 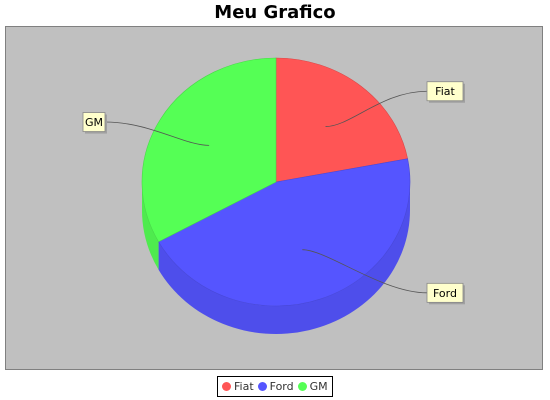 What do you see at coordinates (376, 108) in the screenshot?
I see `leader-line-fiat` at bounding box center [376, 108].